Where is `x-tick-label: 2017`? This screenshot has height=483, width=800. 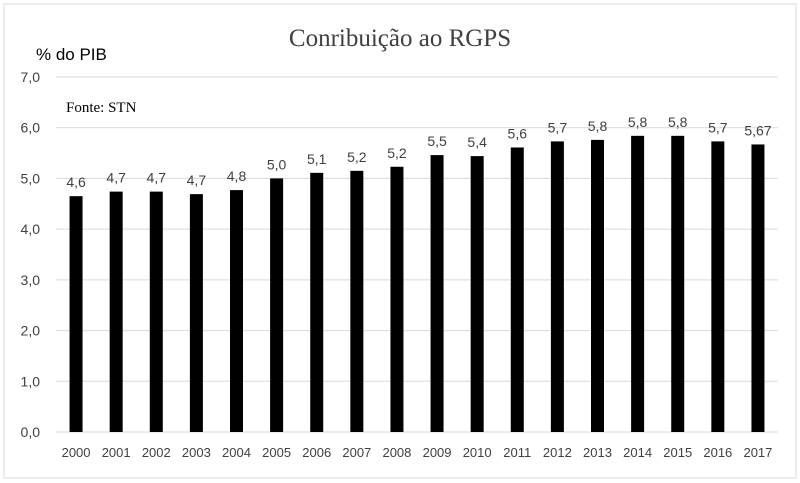
x-tick-label: 2017 is located at coordinates (757, 452).